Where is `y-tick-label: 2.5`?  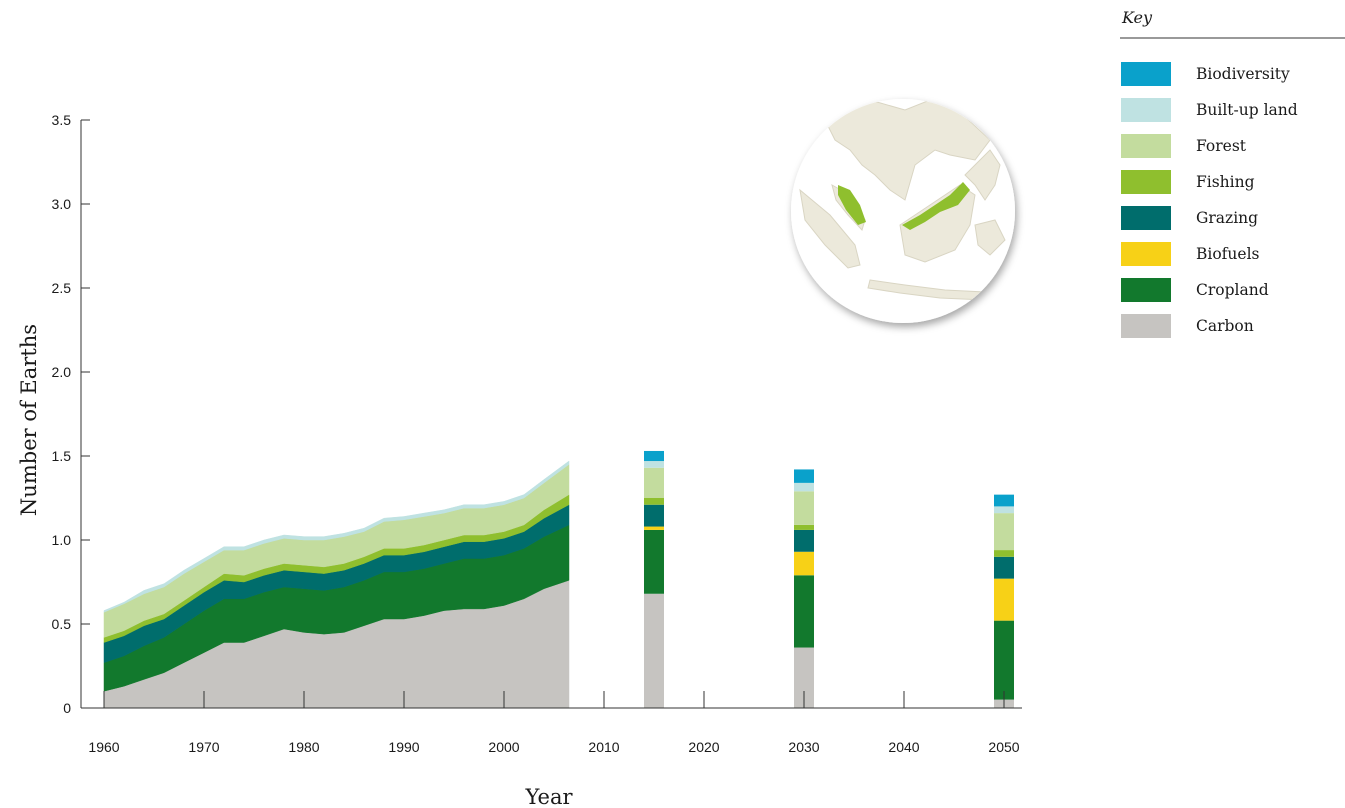
y-tick-label: 2.5 is located at coordinates (62, 288).